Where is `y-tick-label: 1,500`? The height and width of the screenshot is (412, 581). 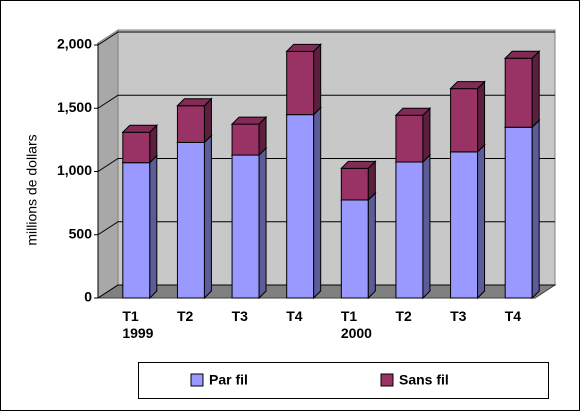
y-tick-label: 1,500 is located at coordinates (74, 107).